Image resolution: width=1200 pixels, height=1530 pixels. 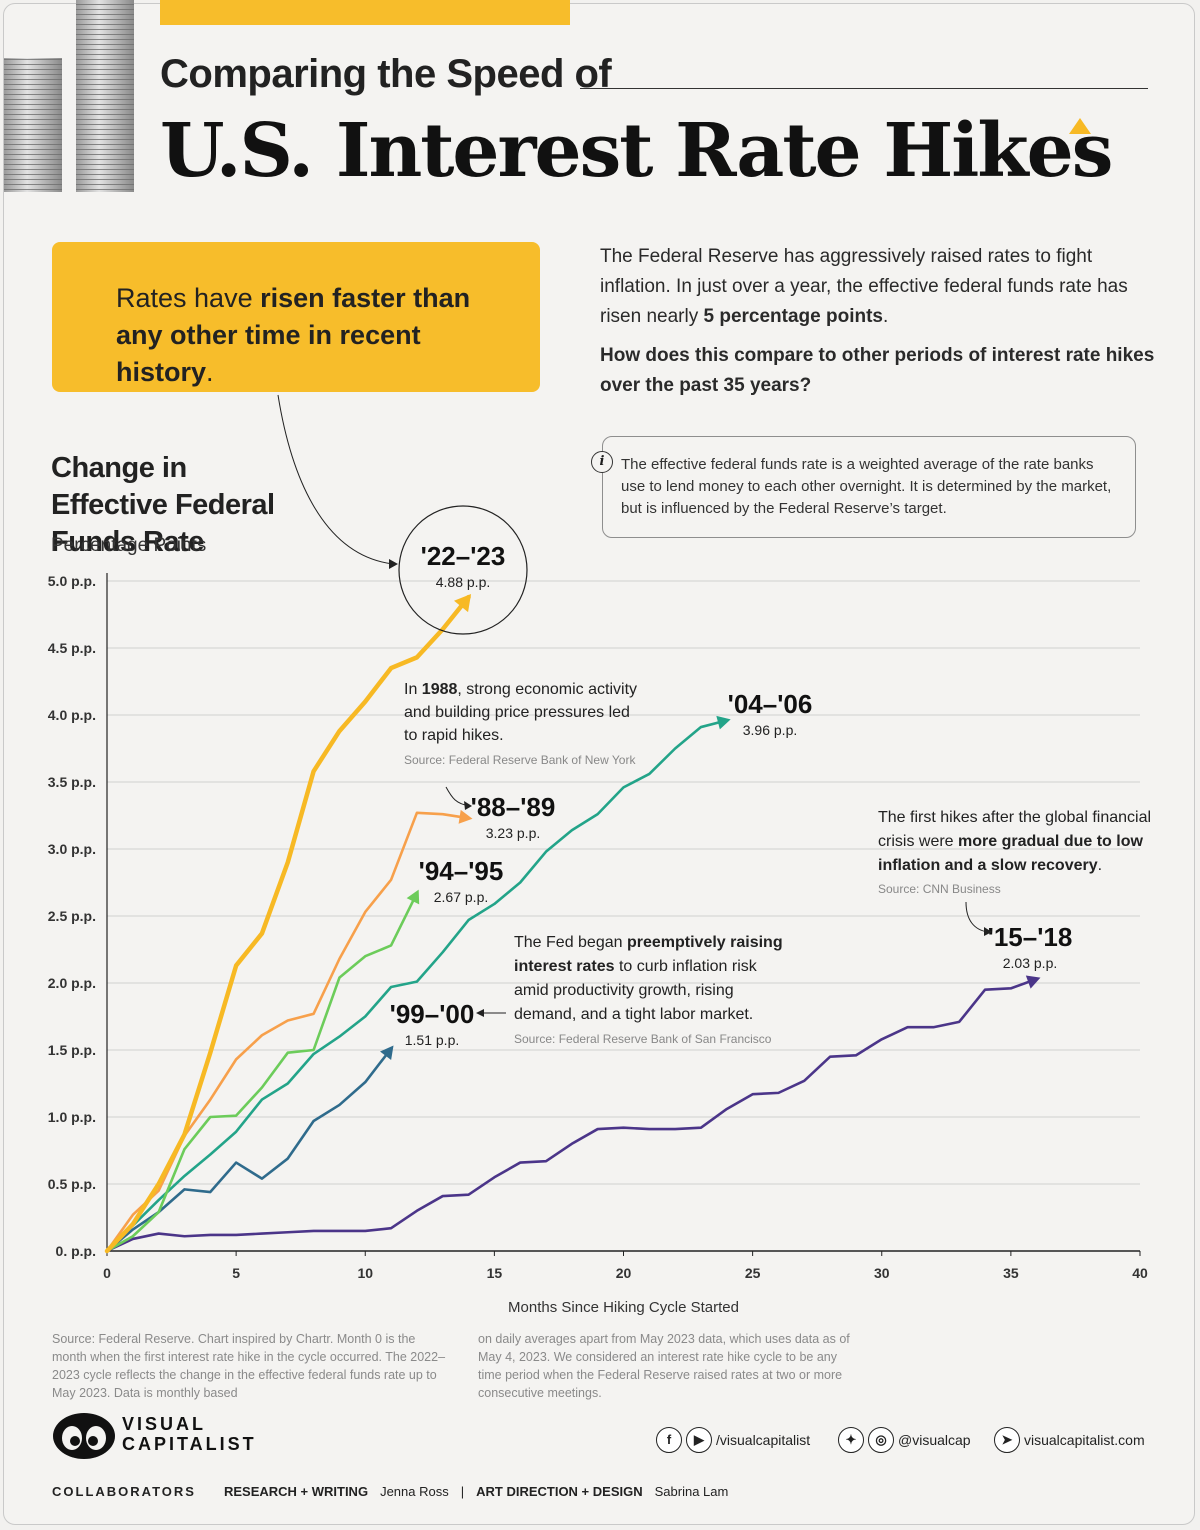 I want to click on title-rule, so click(x=864, y=88).